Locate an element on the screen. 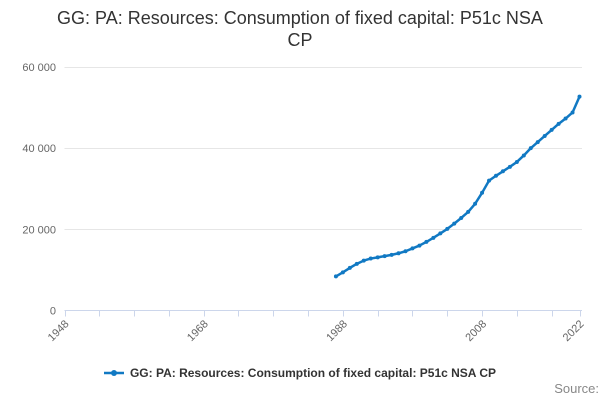 The height and width of the screenshot is (400, 600). chart-title-line-2: CP is located at coordinates (300, 40).